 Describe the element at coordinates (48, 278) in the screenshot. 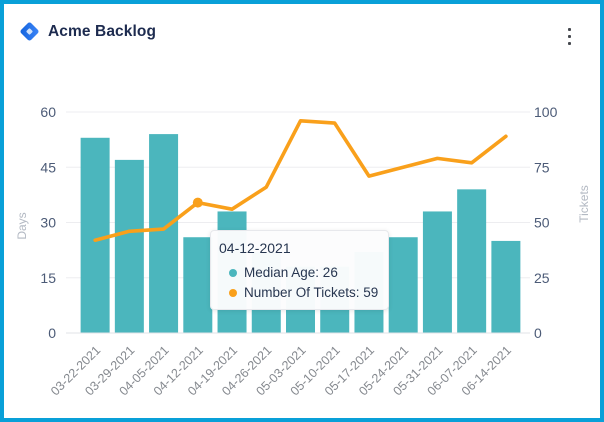

I see `left-axis-tick-label: 15` at that location.